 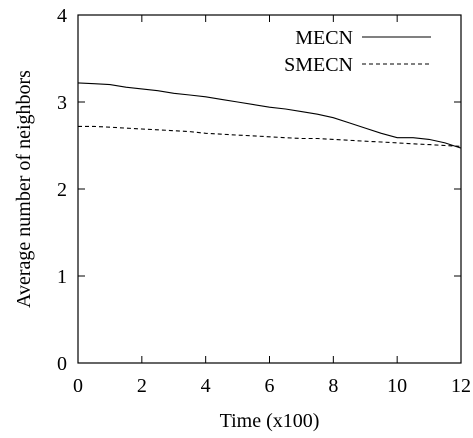 I want to click on series-layer, so click(x=269, y=115).